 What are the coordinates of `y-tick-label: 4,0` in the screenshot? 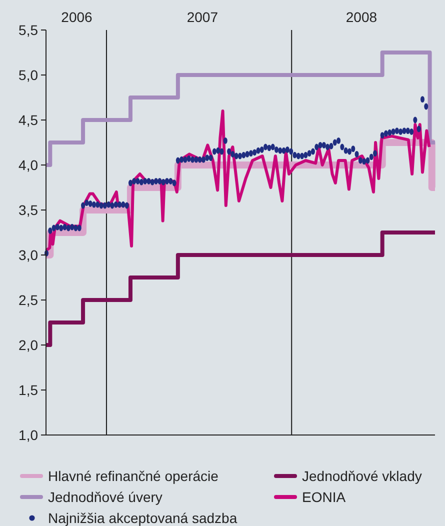 It's located at (28, 164).